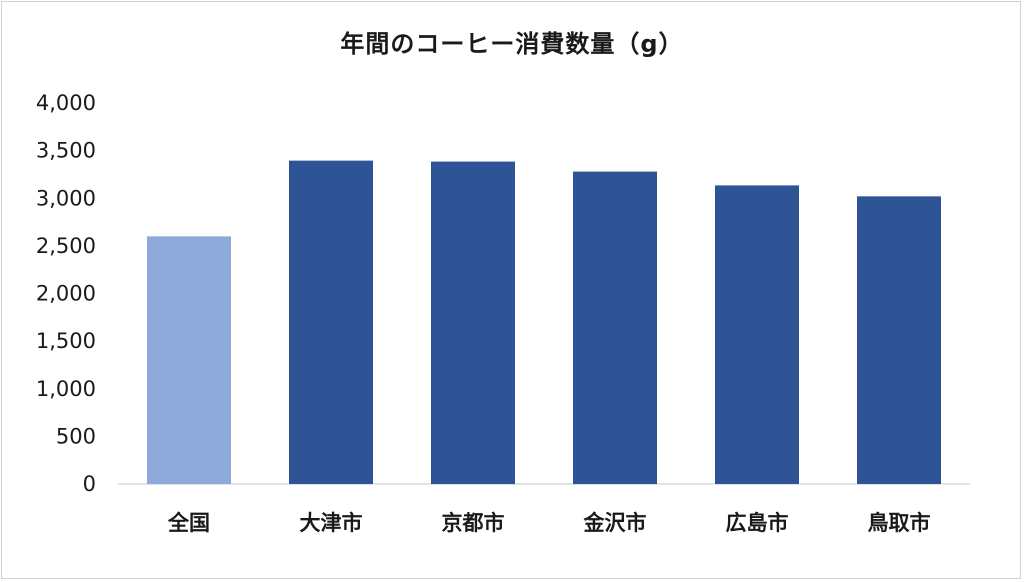 The height and width of the screenshot is (582, 1024). Describe the element at coordinates (512, 44) in the screenshot. I see `chart-title: 年間のコーヒー消費数量（g）` at that location.